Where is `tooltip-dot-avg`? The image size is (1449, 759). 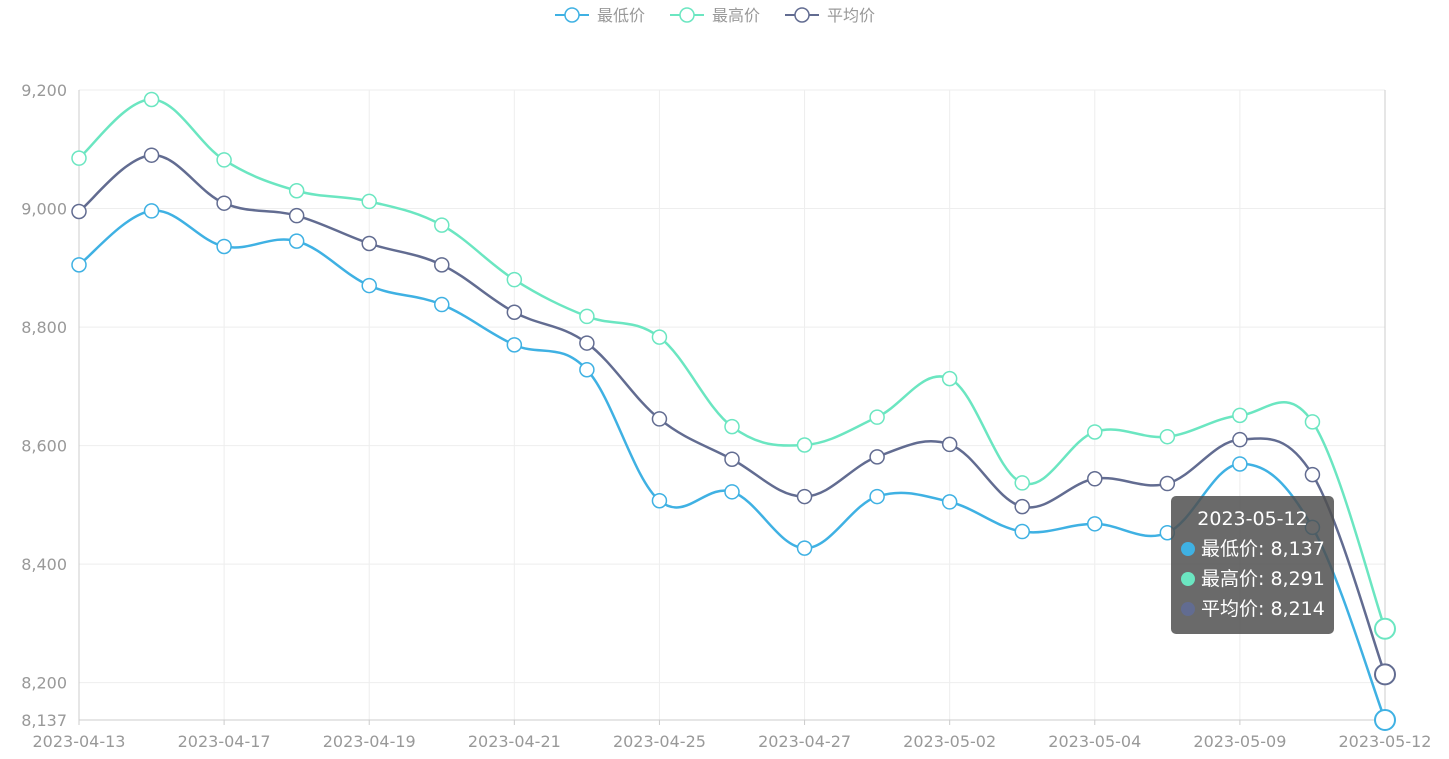 tooltip-dot-avg is located at coordinates (1188, 609).